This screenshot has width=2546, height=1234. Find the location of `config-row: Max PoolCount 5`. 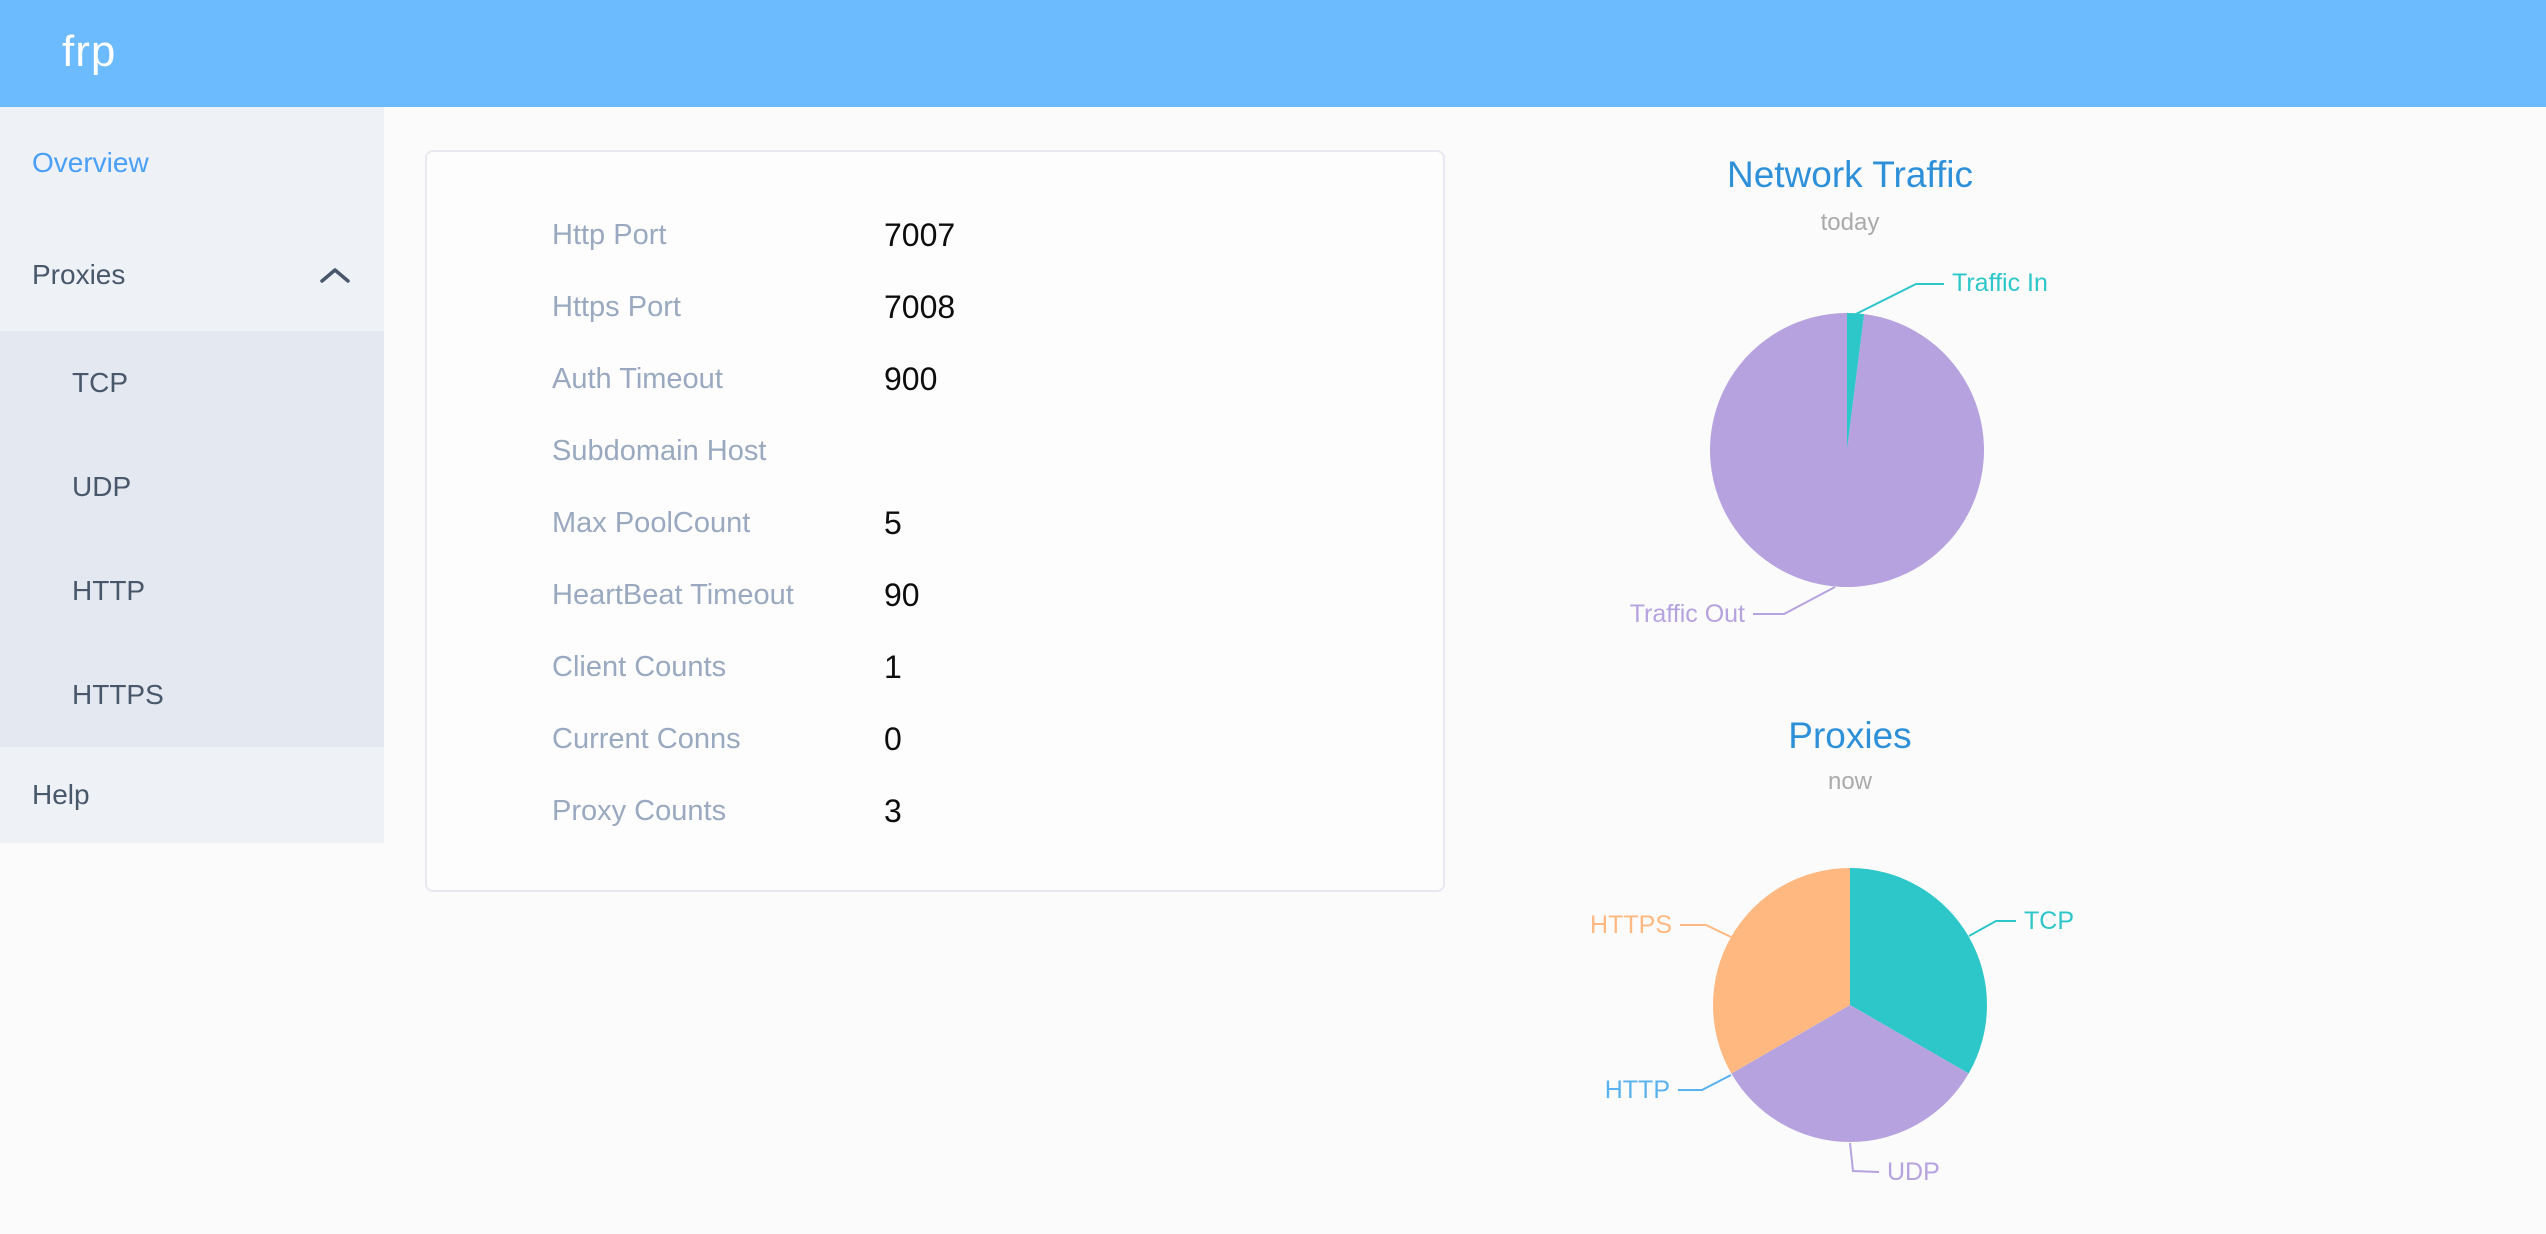

config-row: Max PoolCount 5 is located at coordinates (935, 523).